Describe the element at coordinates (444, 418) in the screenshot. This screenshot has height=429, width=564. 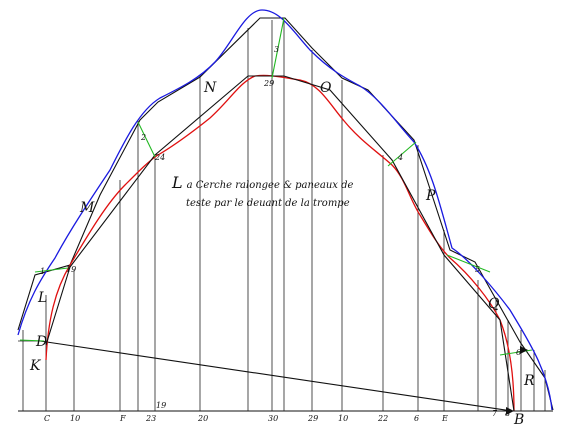
I see `base-E: E` at that location.